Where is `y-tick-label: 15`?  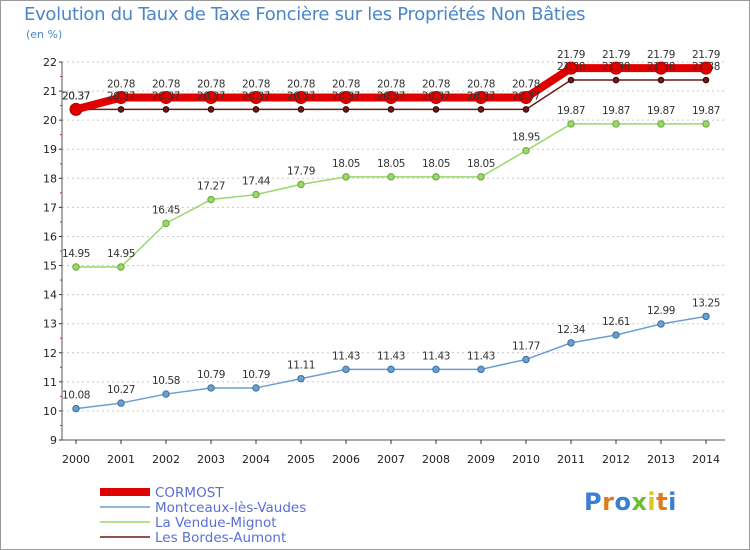 y-tick-label: 15 is located at coordinates (50, 266).